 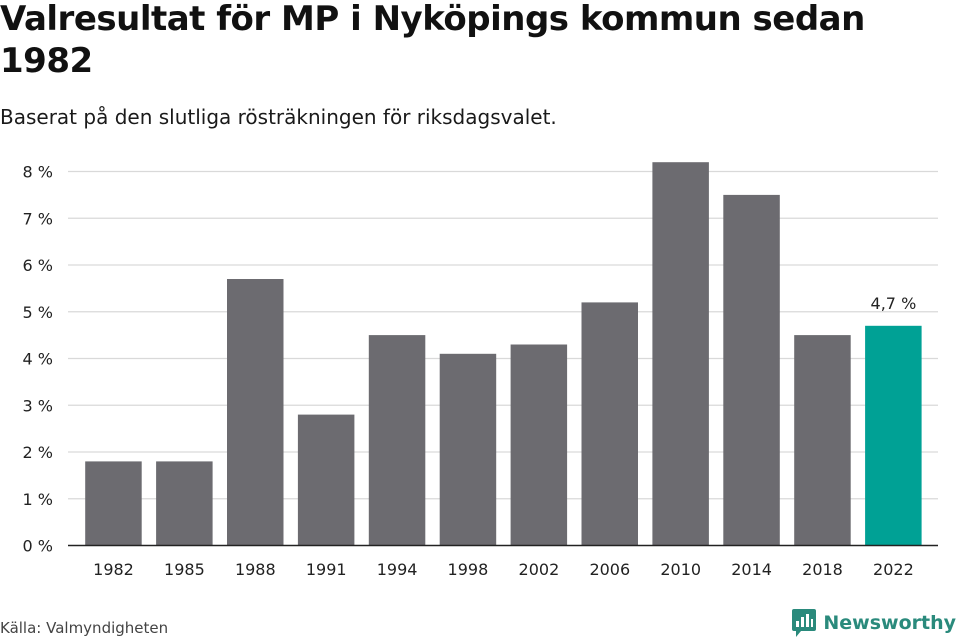 What do you see at coordinates (822, 440) in the screenshot?
I see `bar-2018` at bounding box center [822, 440].